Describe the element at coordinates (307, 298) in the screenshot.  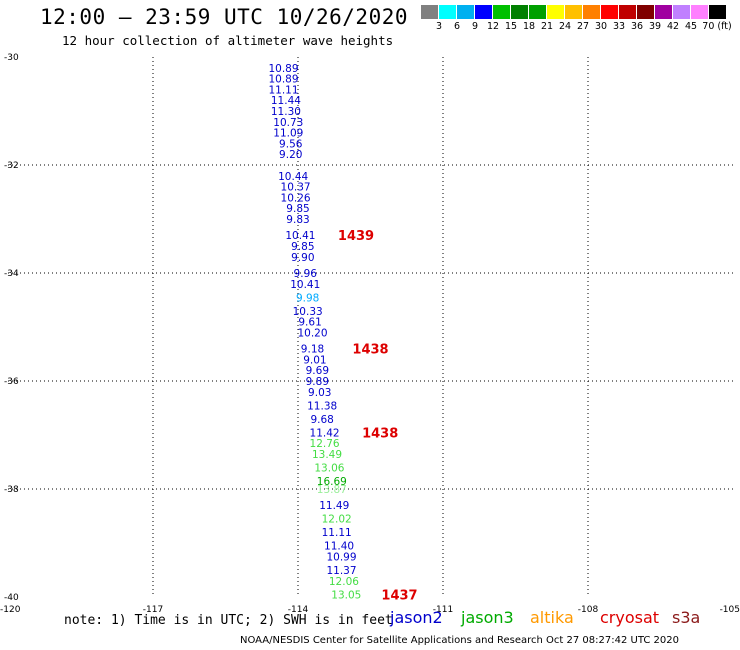
I see `wave-height-label: 9.98` at that location.